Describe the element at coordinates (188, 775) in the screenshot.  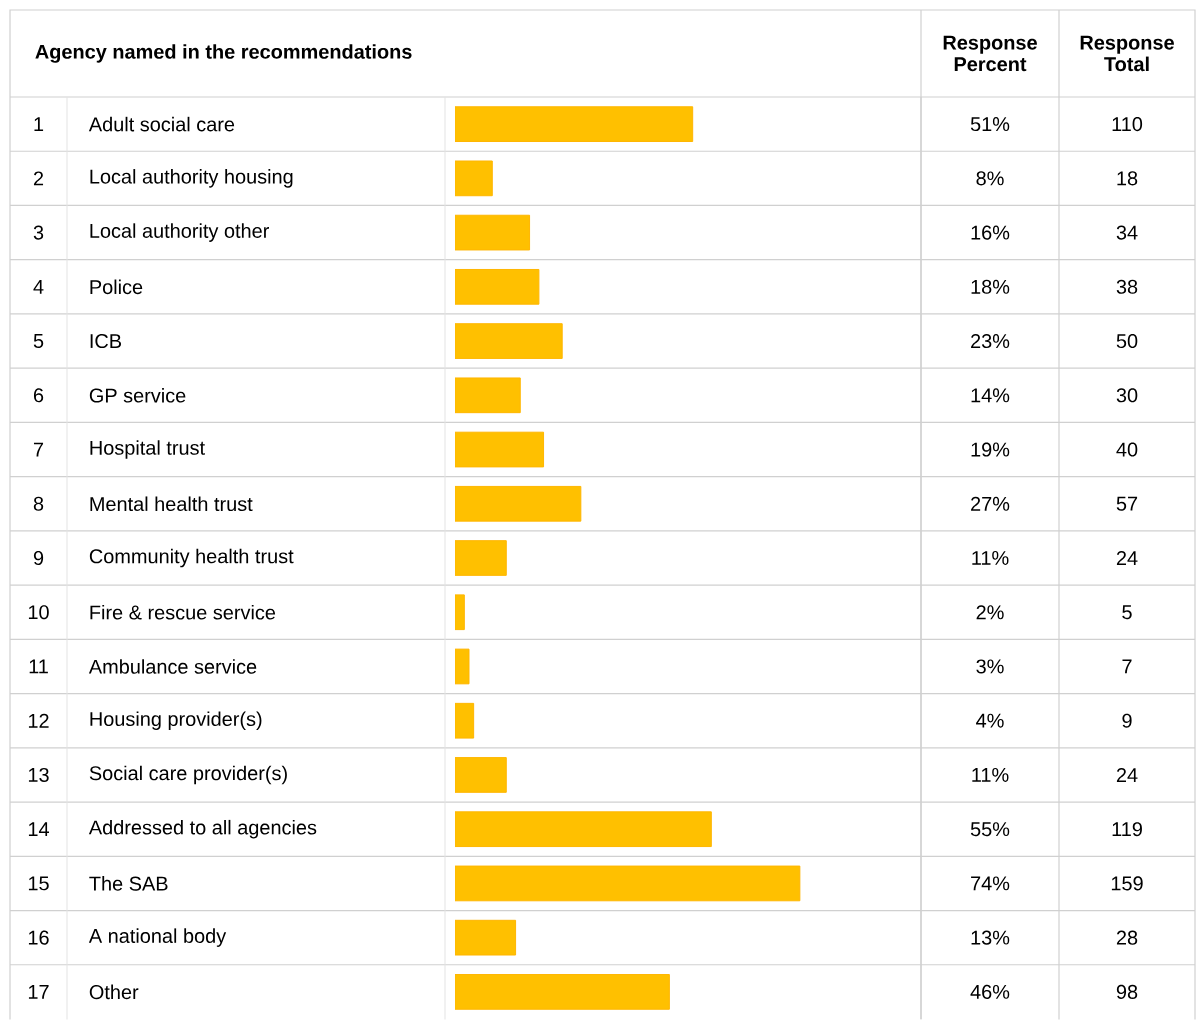
I see `y-tick-label: Social care provider(s)` at that location.